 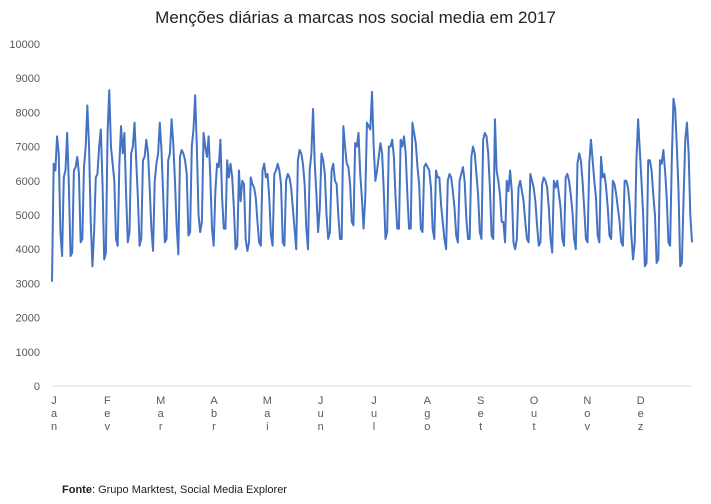 I want to click on y-tick-label: 3000, so click(x=28, y=284).